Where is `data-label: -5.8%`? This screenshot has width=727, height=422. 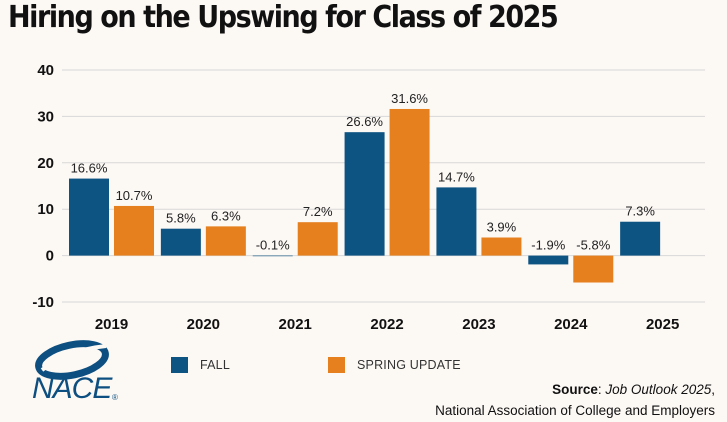 data-label: -5.8% is located at coordinates (593, 245).